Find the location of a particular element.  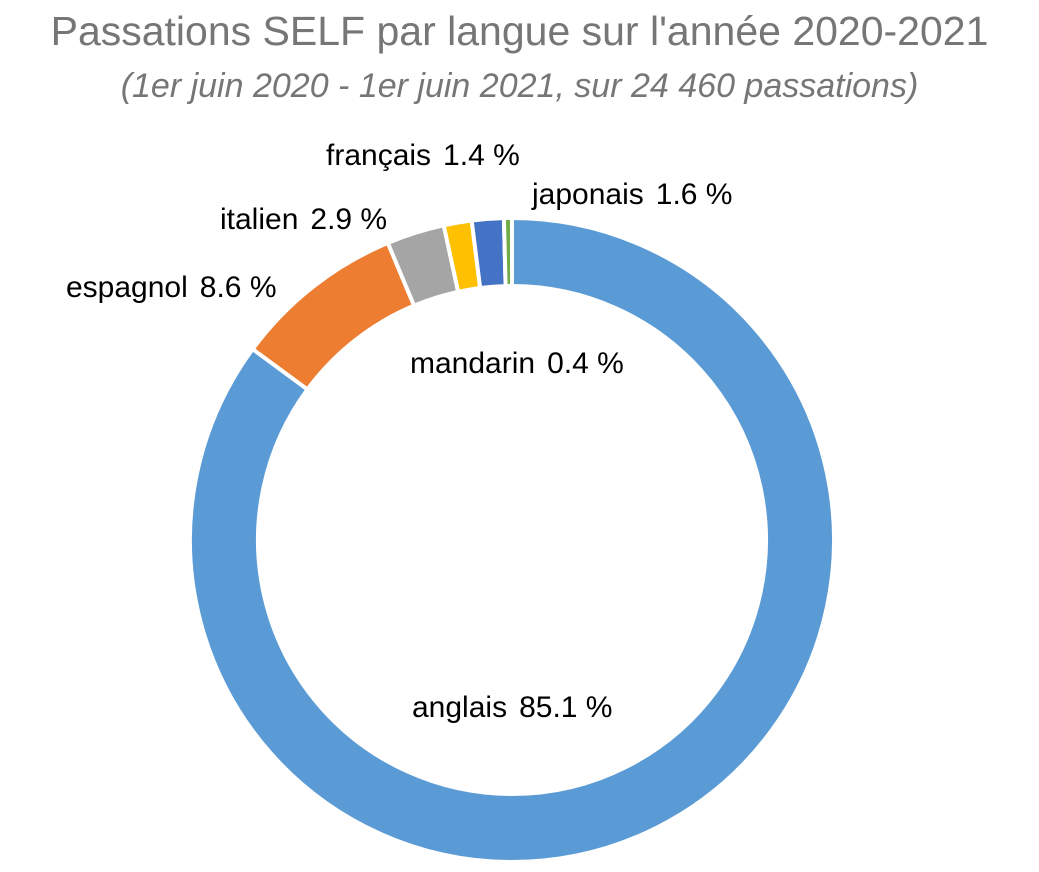

label-francais: français 1.4 % is located at coordinates (423, 156).